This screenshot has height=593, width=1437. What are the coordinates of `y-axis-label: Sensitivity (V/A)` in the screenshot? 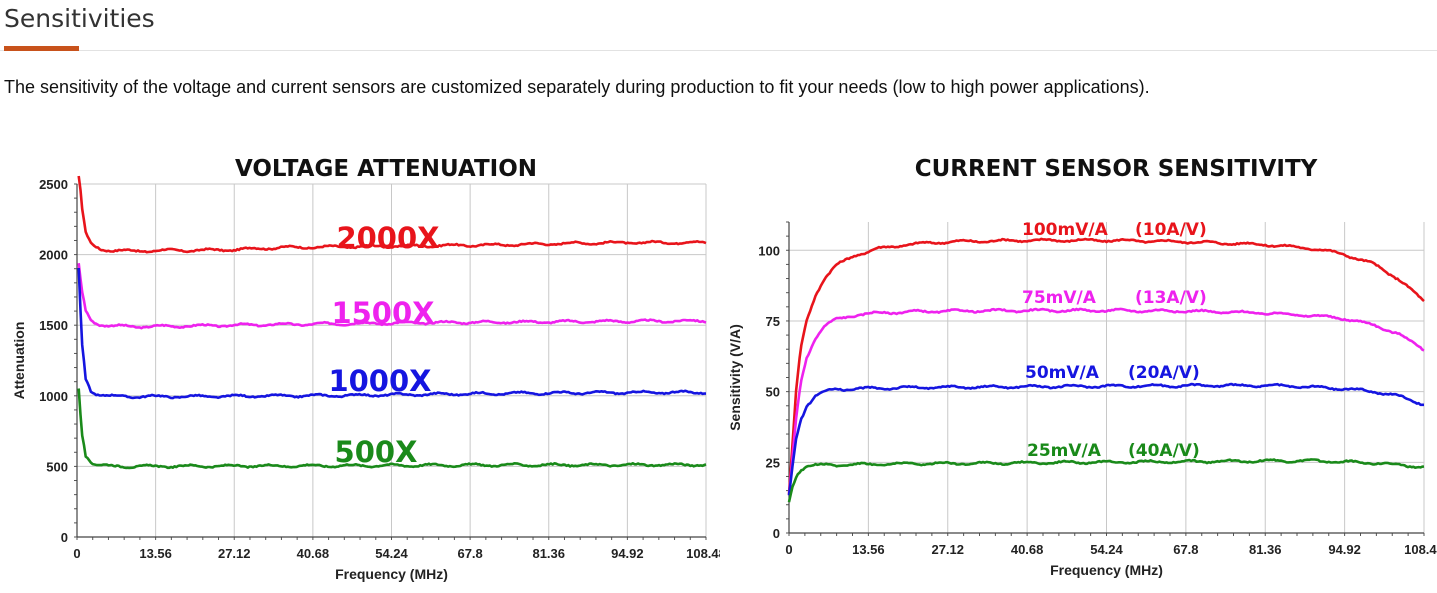 It's located at (735, 377).